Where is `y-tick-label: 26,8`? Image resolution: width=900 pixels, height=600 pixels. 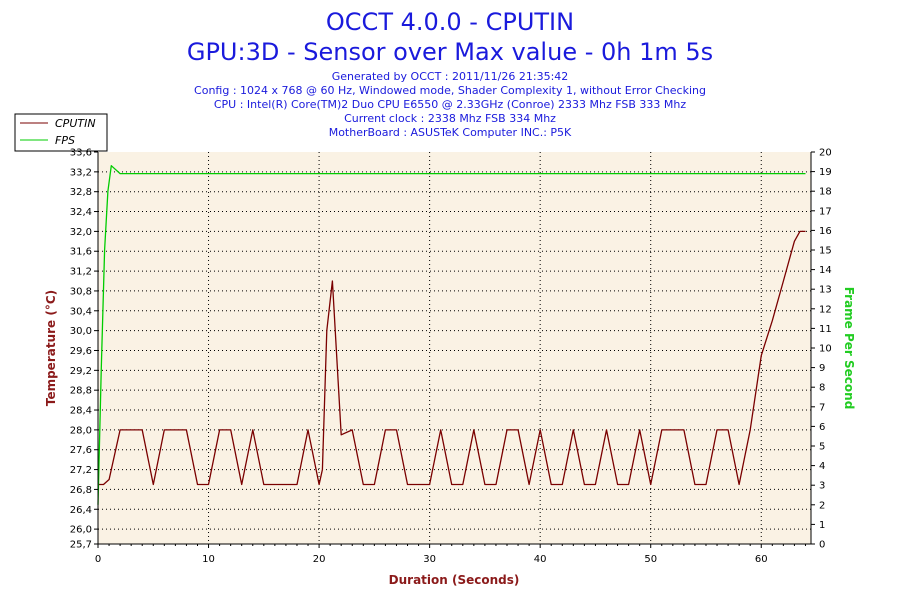
y-tick-label: 26,8 is located at coordinates (81, 490).